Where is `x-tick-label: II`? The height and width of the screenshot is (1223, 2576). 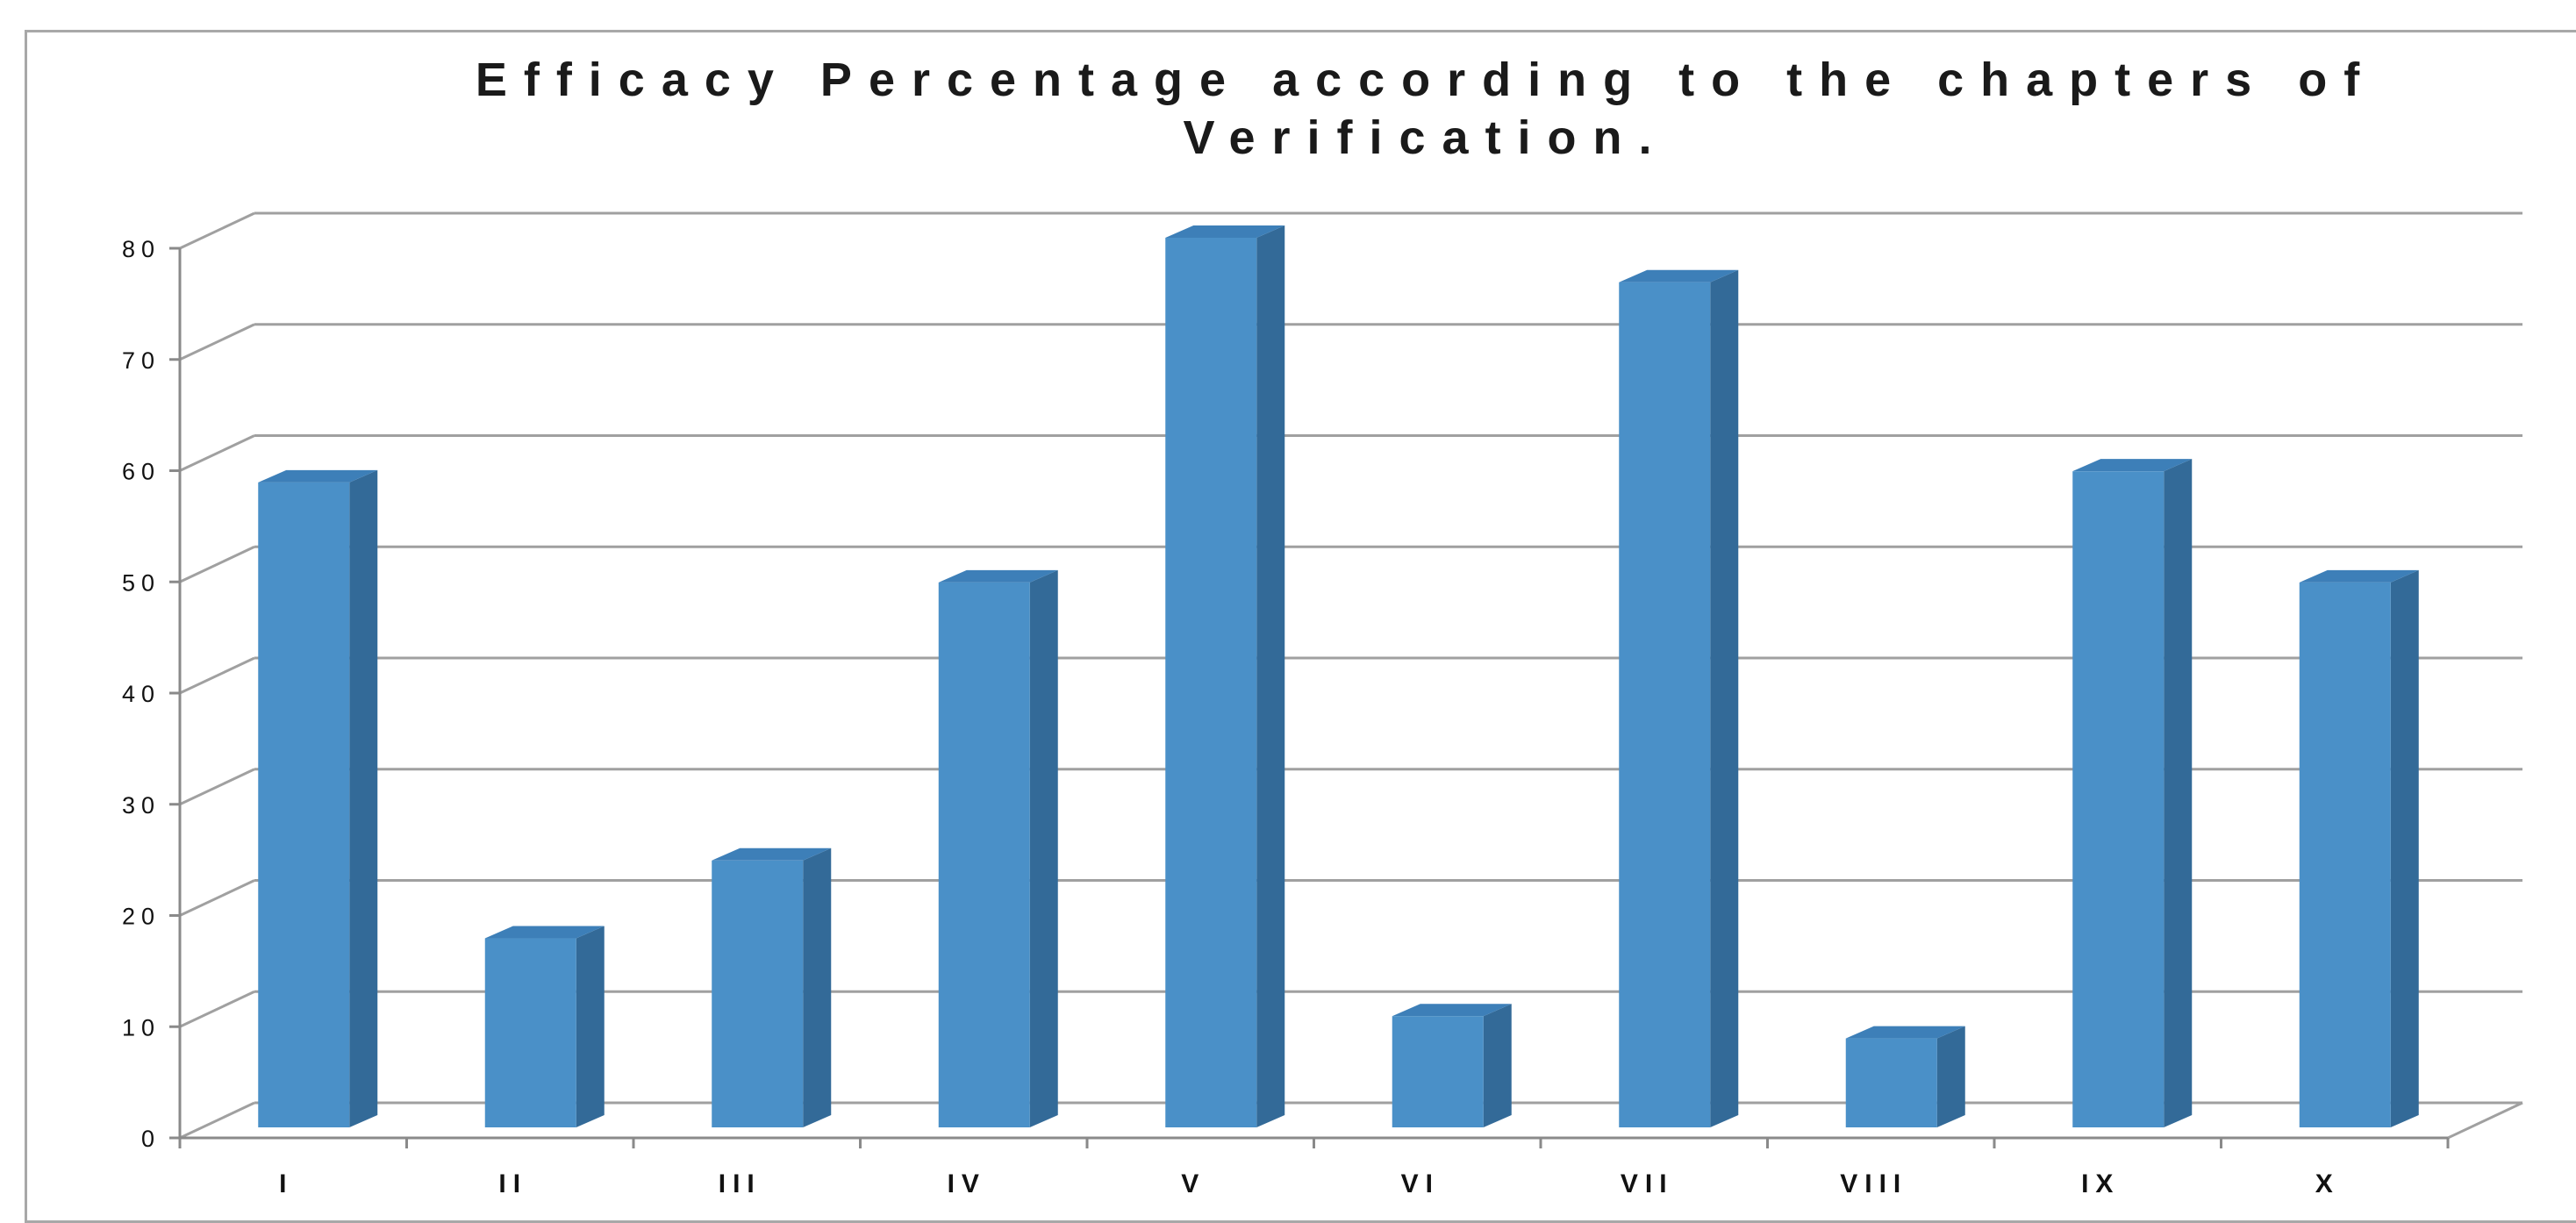 x-tick-label: II is located at coordinates (512, 1183).